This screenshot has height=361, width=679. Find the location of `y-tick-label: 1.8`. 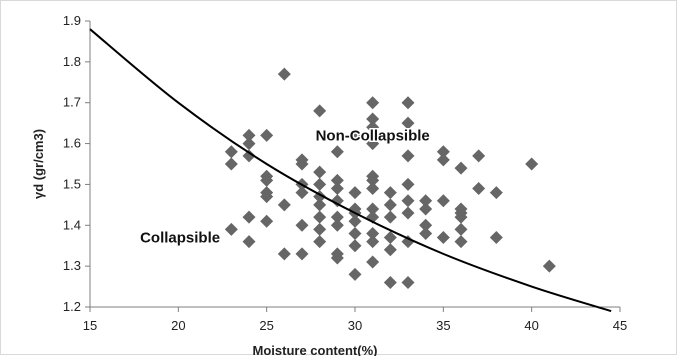

y-tick-label: 1.8 is located at coordinates (72, 61).